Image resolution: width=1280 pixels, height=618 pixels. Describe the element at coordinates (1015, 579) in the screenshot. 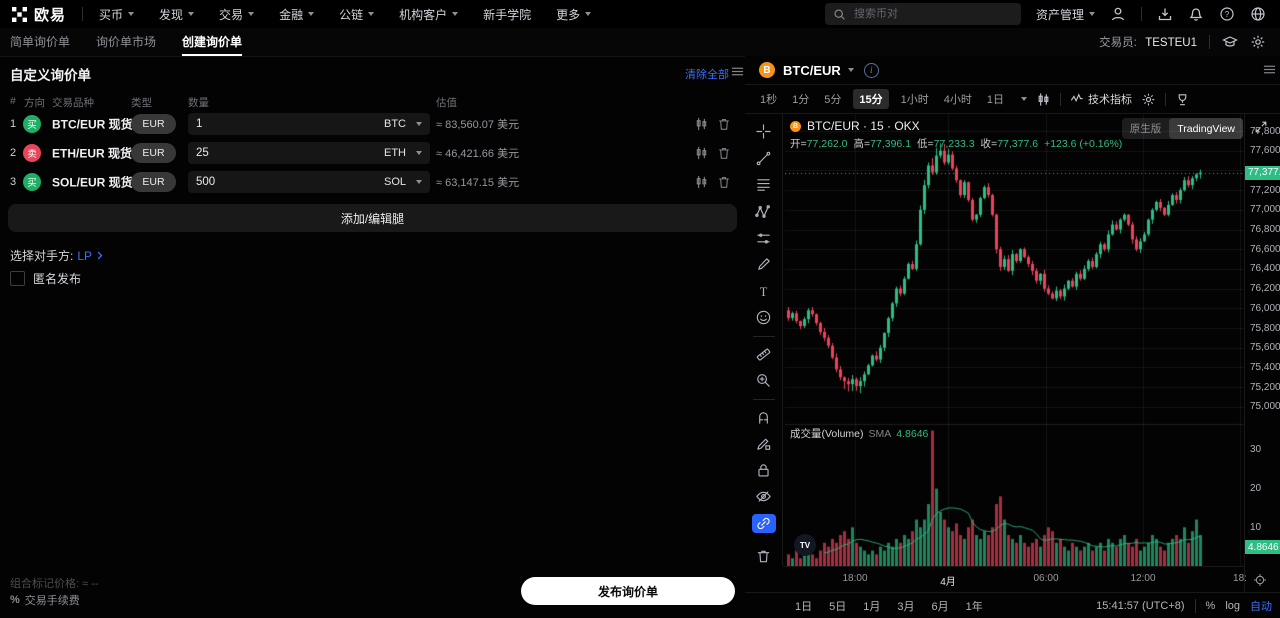

I see `time-axis: 18:00 4月 06:00 12:00 18:` at that location.